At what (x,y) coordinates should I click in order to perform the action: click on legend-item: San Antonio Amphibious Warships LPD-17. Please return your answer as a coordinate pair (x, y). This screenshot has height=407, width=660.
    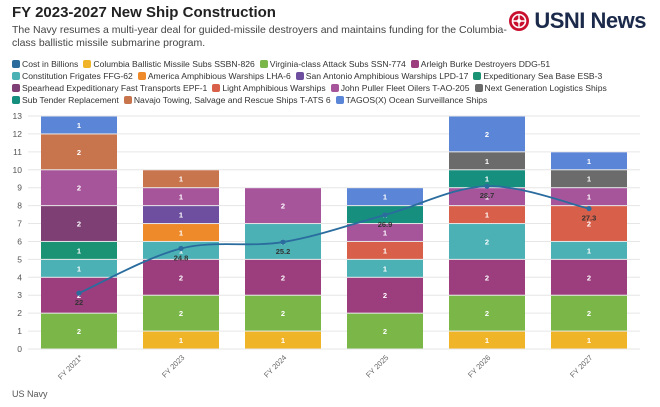
    Looking at the image, I should click on (382, 76).